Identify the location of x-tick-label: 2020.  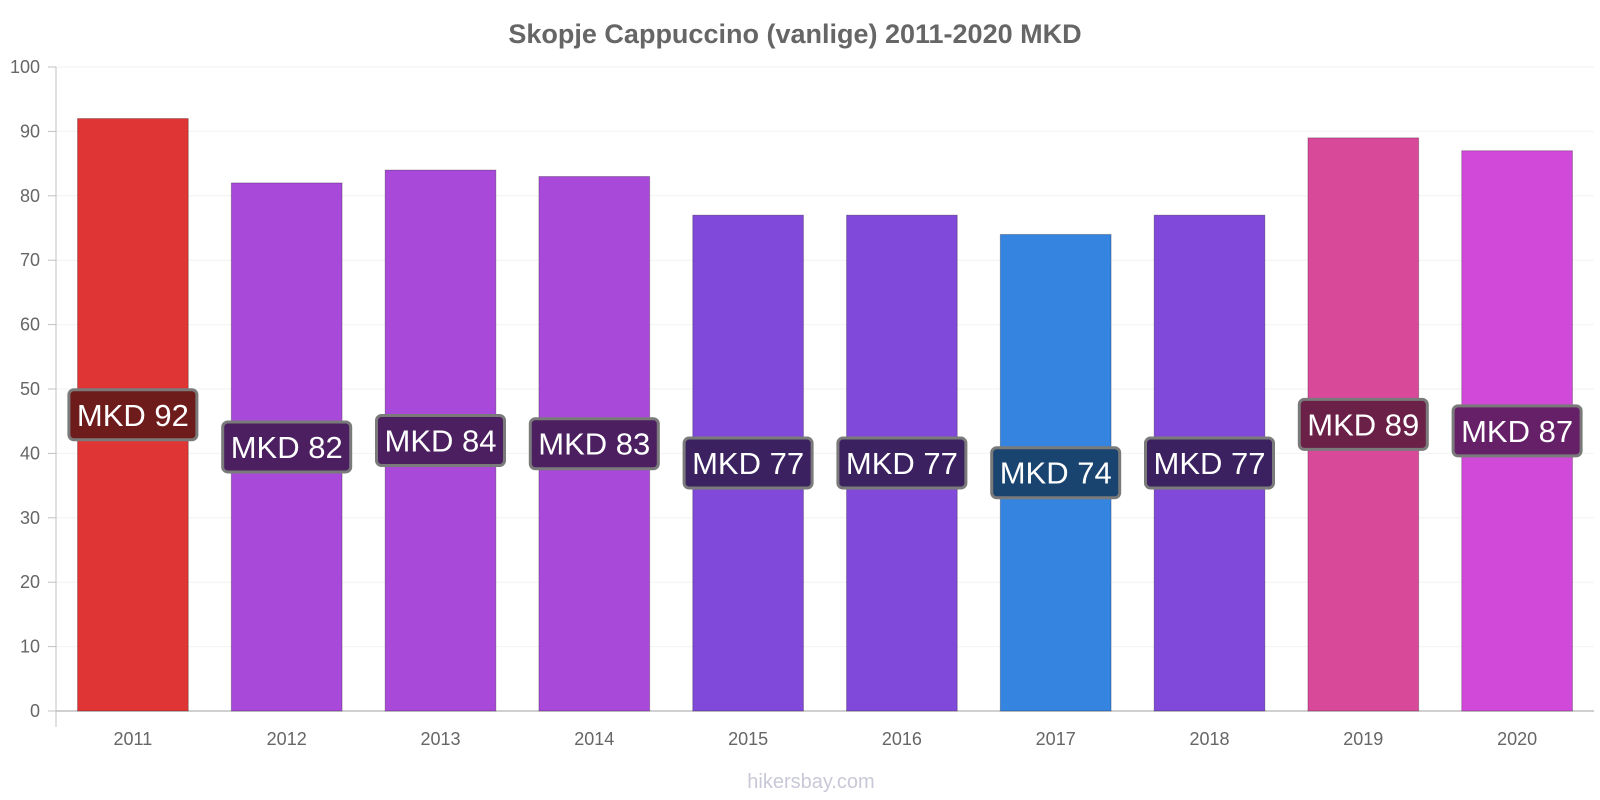
(1517, 739).